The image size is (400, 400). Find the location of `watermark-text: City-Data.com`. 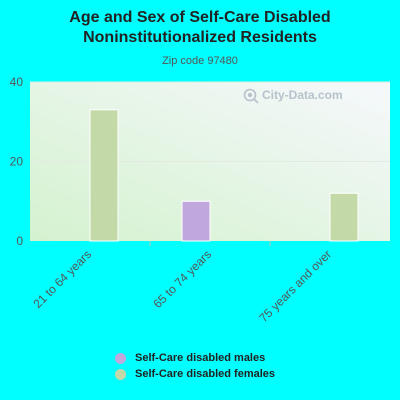

watermark-text: City-Data.com is located at coordinates (302, 95).